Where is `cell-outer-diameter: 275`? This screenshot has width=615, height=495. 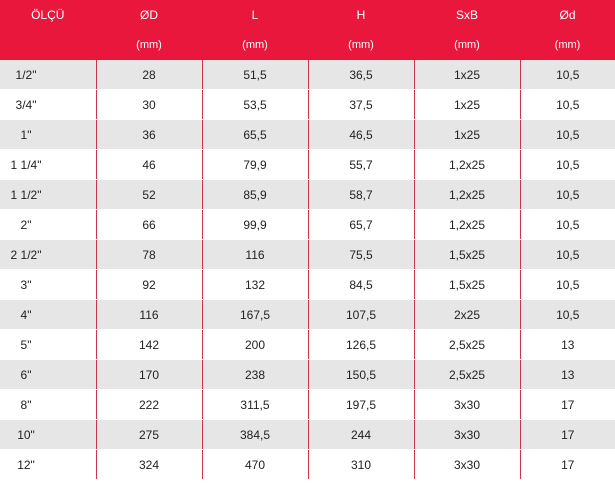 cell-outer-diameter: 275 is located at coordinates (149, 434).